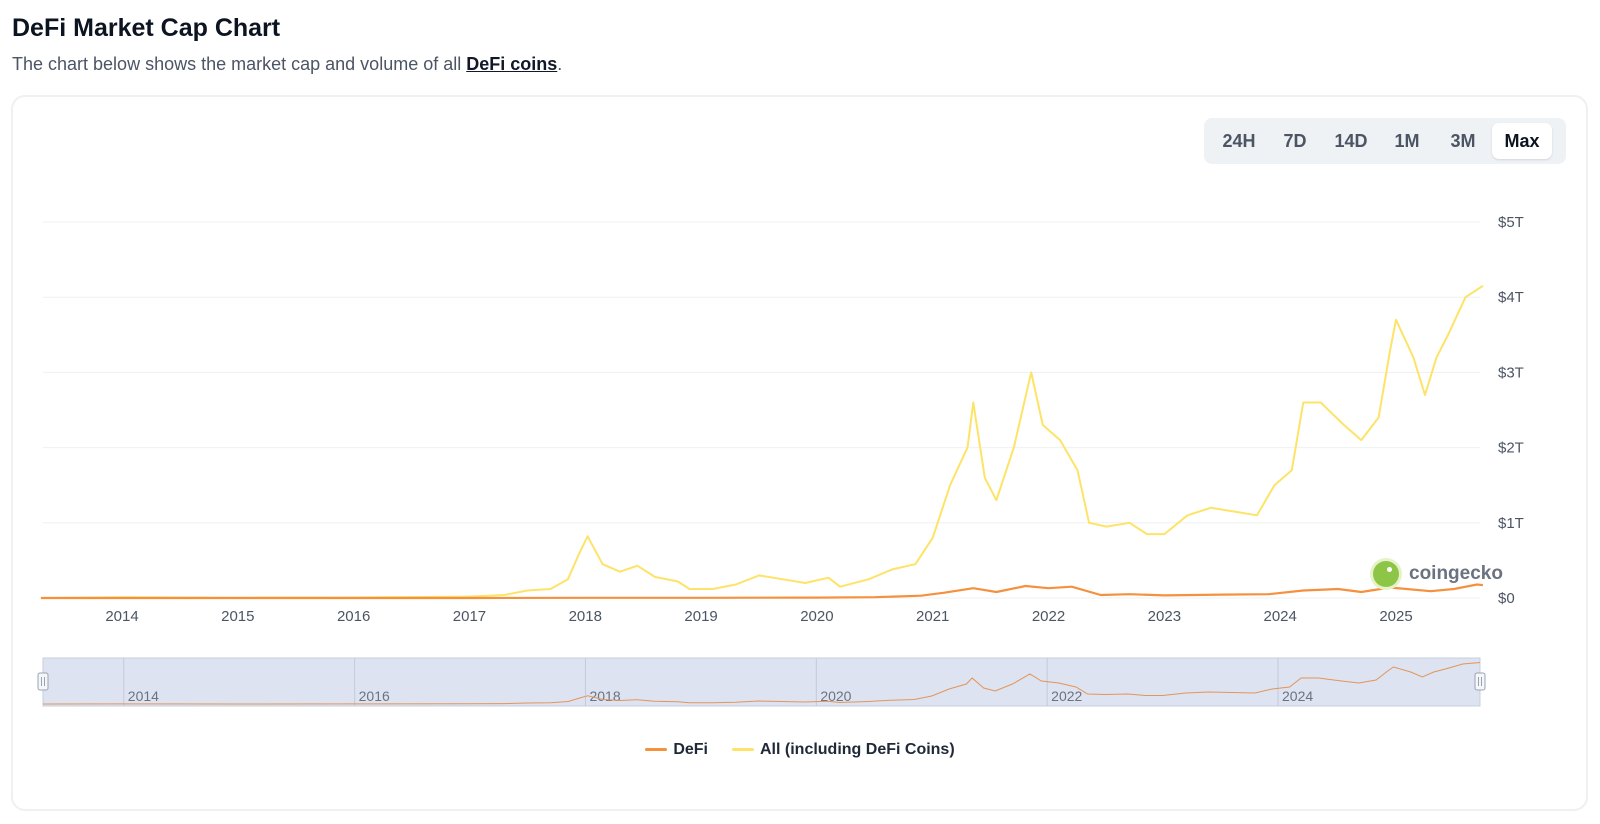  I want to click on navigator-tick-label: 2022, so click(1066, 696).